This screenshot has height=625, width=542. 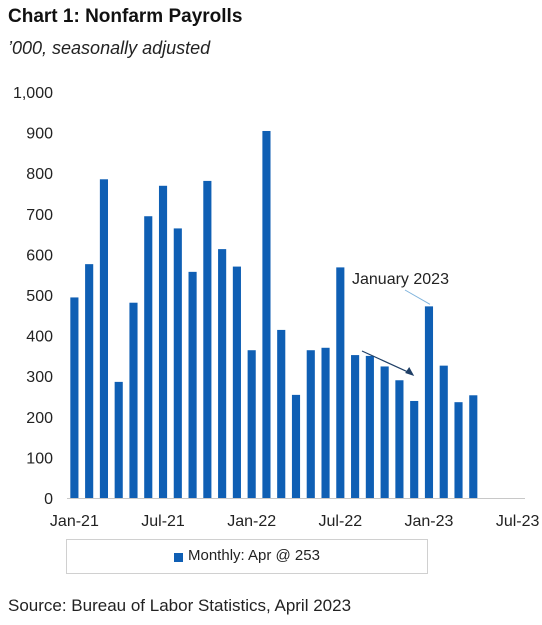 I want to click on x-tick-label: Jan-21, so click(x=74, y=521).